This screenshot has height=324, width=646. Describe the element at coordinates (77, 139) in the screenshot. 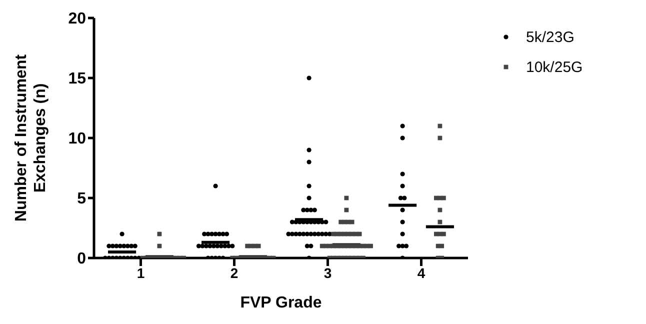

I see `y-tick-label: 10` at that location.